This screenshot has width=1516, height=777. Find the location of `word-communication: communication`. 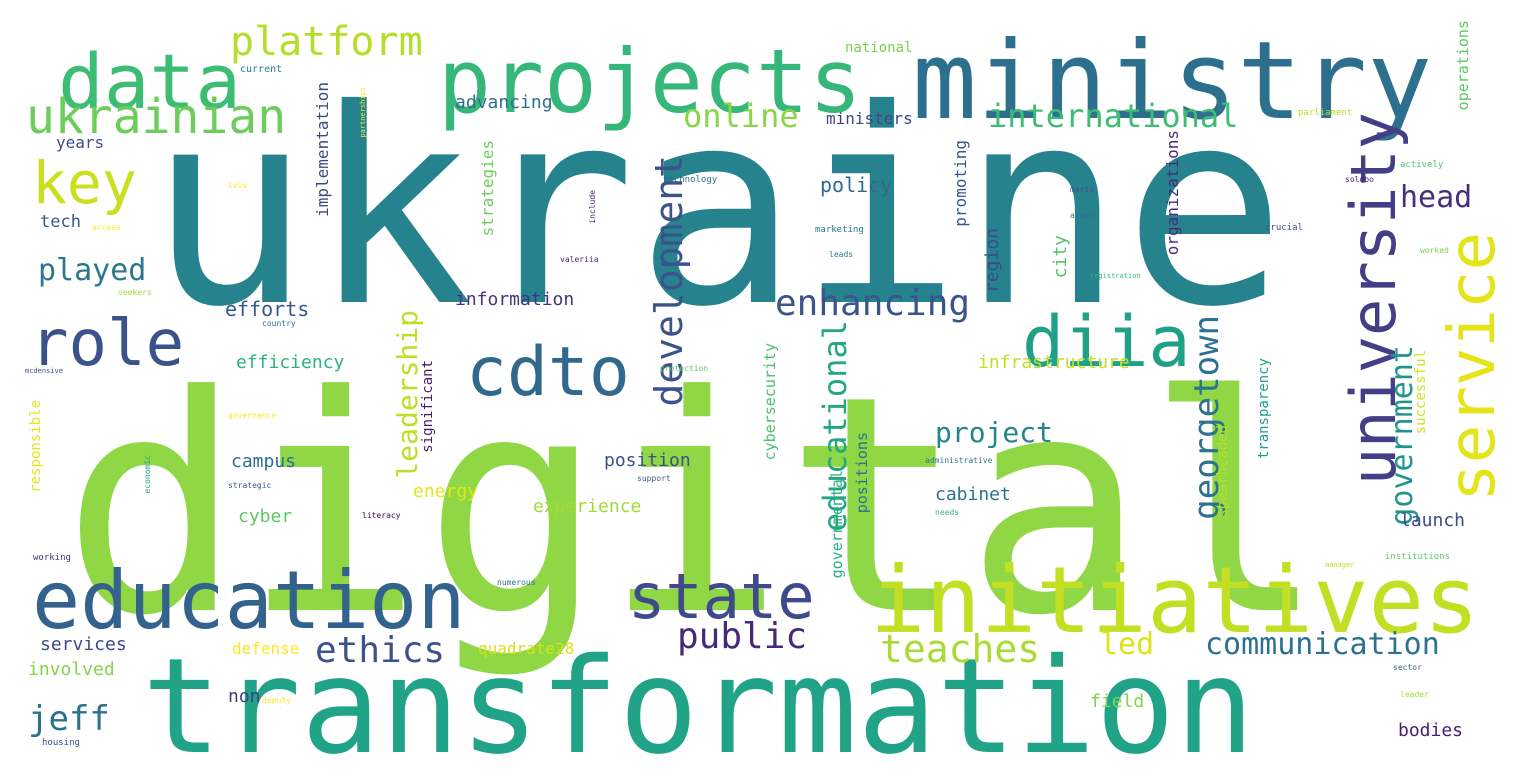

word-communication: communication is located at coordinates (1322, 644).